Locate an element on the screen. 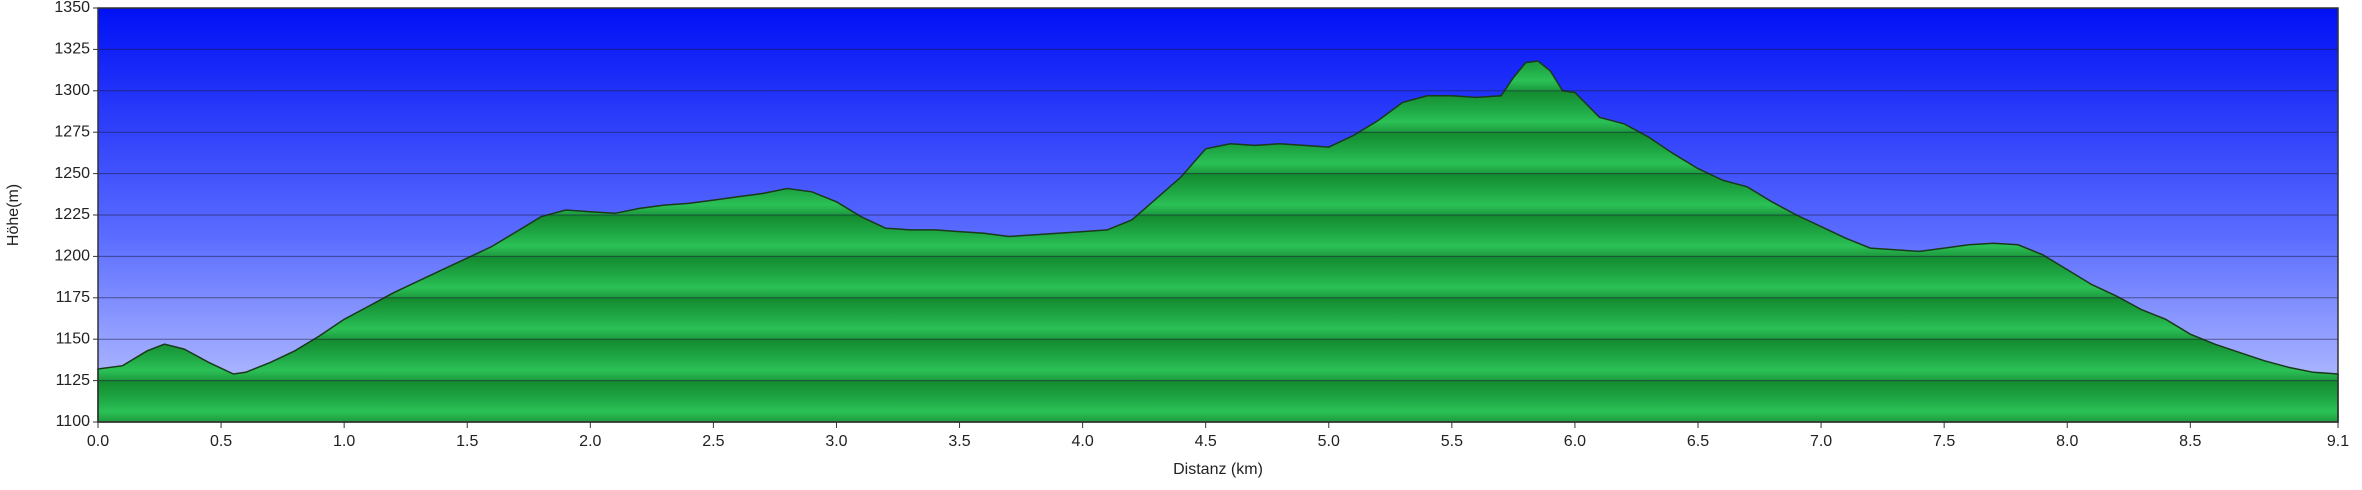 The image size is (2362, 490). x-tick-label: 4.0 is located at coordinates (1082, 441).